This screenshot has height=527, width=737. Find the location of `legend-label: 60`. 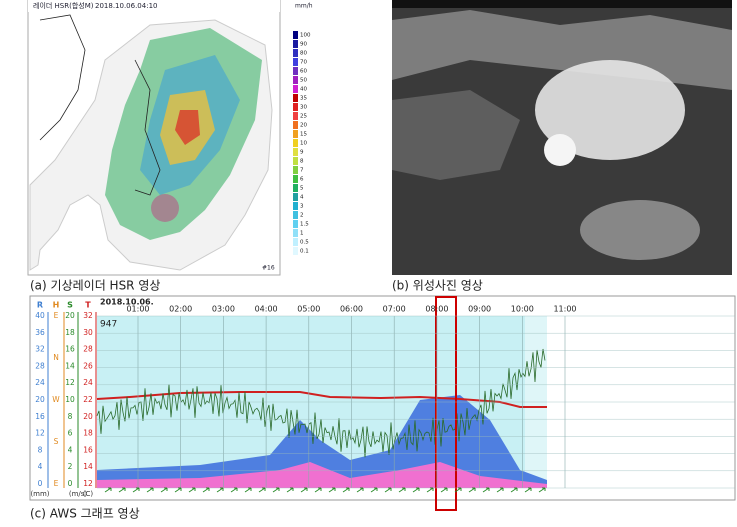

legend-label: 60 is located at coordinates (303, 72).